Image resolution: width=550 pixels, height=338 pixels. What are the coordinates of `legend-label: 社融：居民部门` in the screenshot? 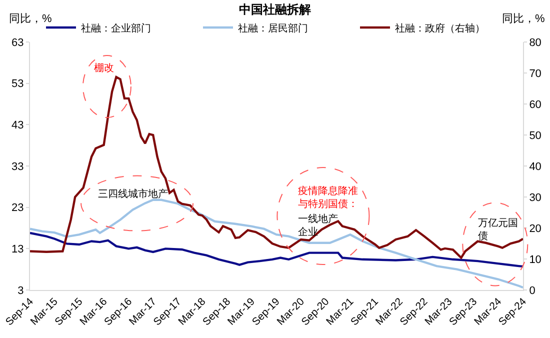 It's located at (273, 28).